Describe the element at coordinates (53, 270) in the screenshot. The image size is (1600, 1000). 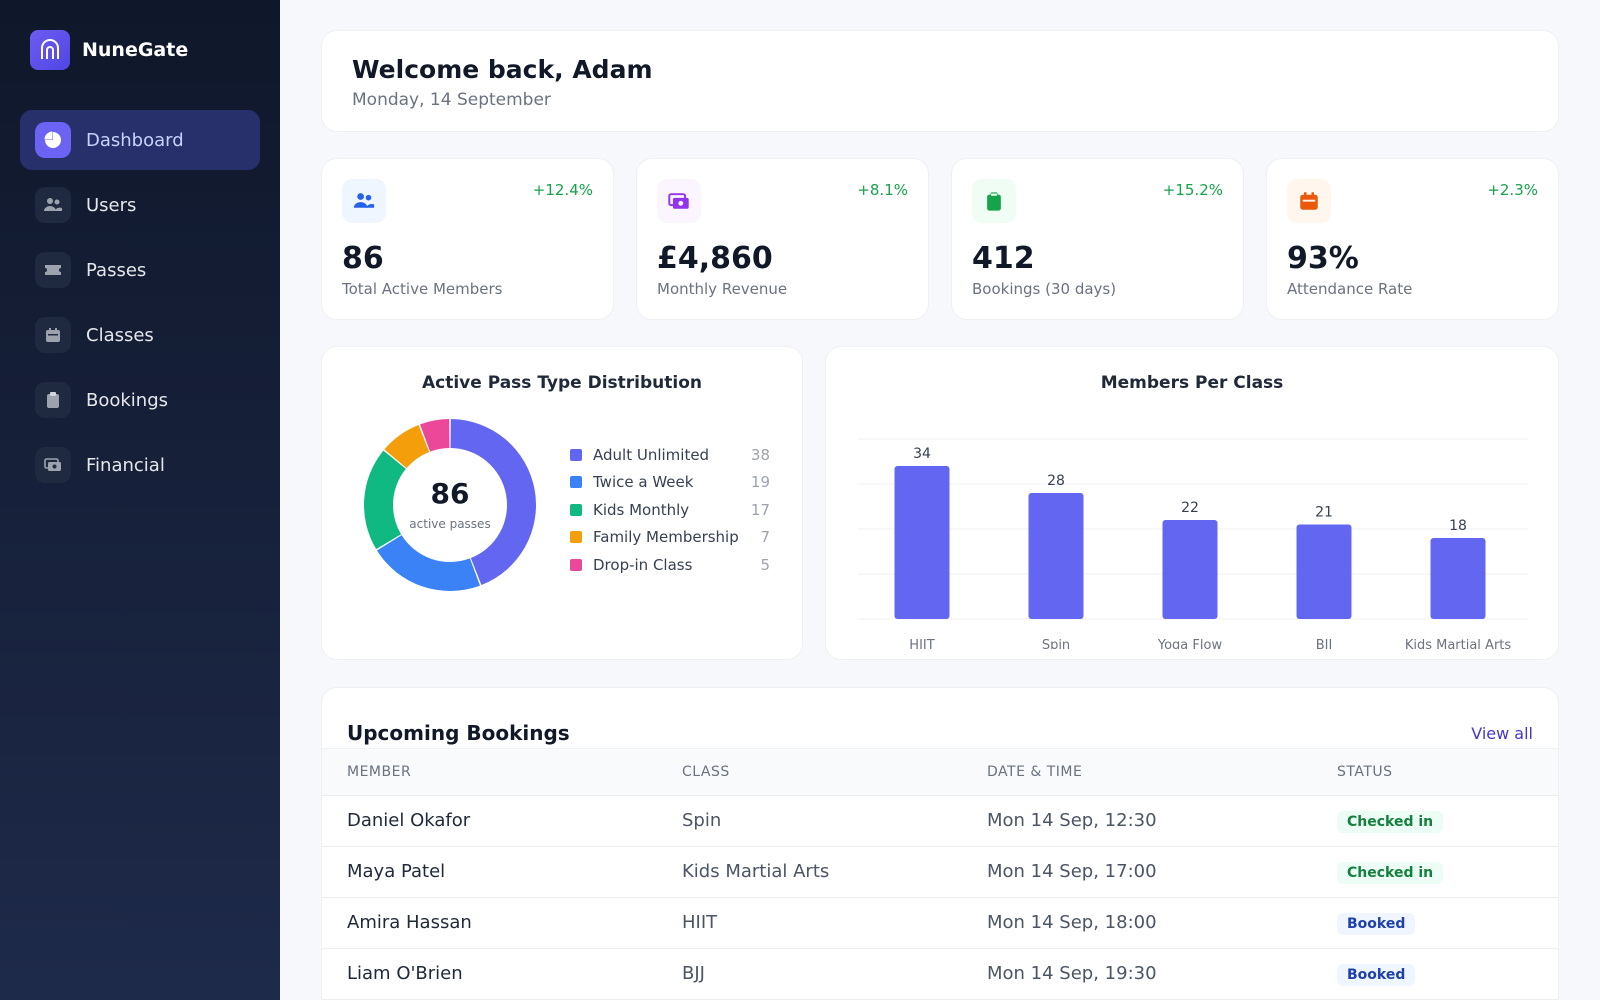
I see `ticket-icon` at that location.